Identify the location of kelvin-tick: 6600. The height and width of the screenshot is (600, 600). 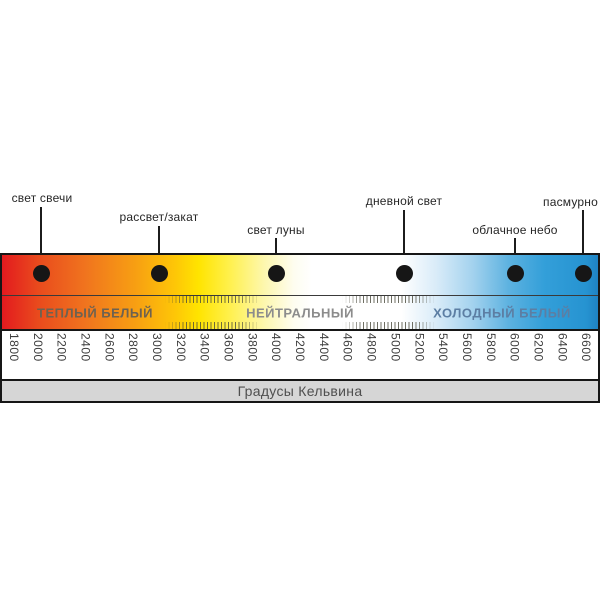
(586, 355).